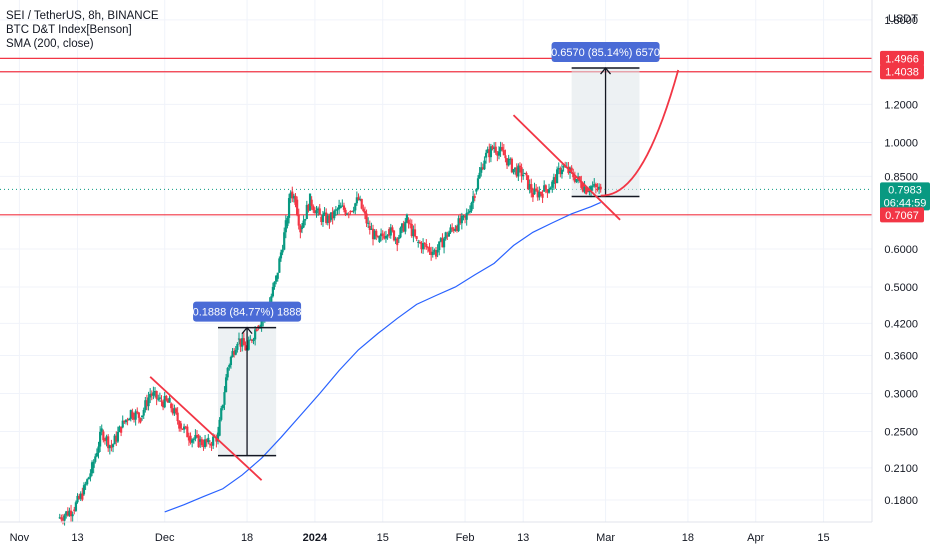 This screenshot has width=932, height=550. Describe the element at coordinates (901, 261) in the screenshot. I see `price-axis: USDT` at that location.